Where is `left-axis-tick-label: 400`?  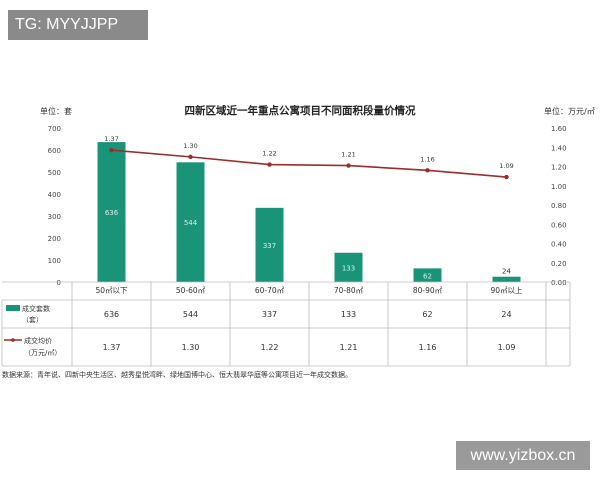 left-axis-tick-label: 400 is located at coordinates (54, 195).